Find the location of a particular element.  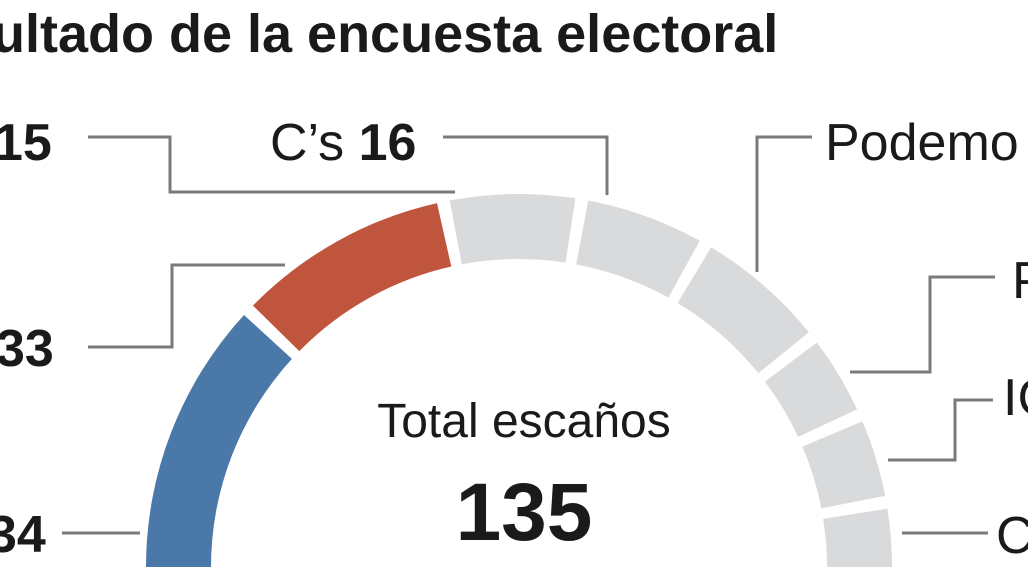

label-cs-name: C’s is located at coordinates (307, 143).